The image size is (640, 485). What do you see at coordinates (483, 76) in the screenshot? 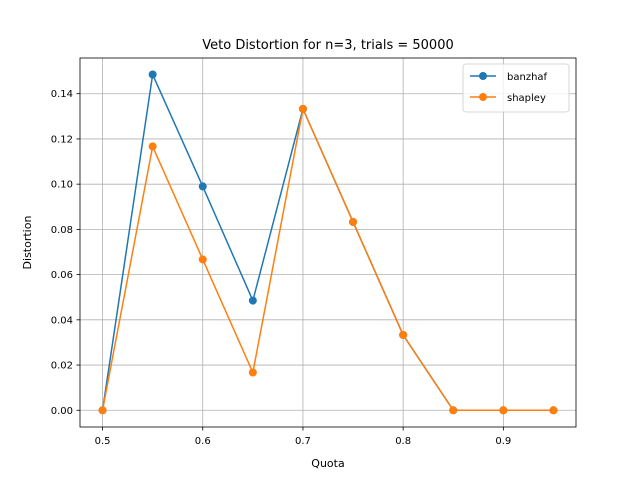
I see `legend-marker-banzhaf` at bounding box center [483, 76].